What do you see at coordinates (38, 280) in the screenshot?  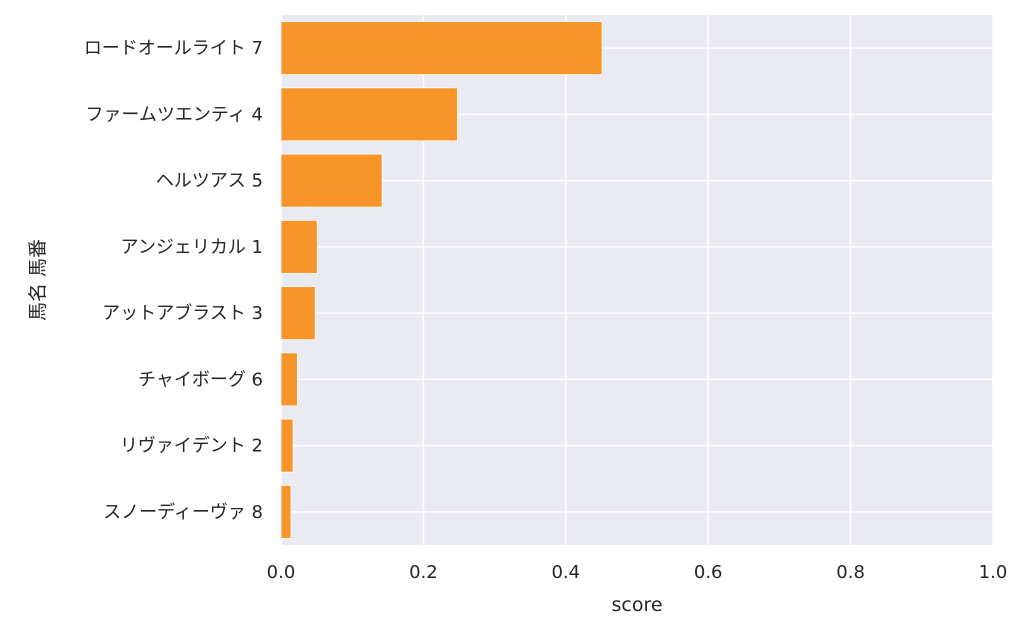 I see `y-axis-title: 馬名 馬番` at bounding box center [38, 280].